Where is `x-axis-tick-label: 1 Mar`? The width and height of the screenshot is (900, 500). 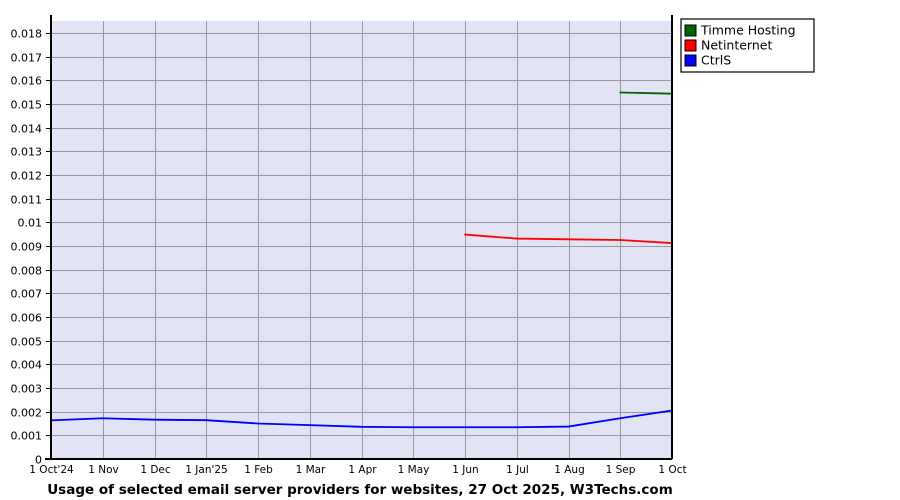 x-axis-tick-label: 1 Mar is located at coordinates (311, 470).